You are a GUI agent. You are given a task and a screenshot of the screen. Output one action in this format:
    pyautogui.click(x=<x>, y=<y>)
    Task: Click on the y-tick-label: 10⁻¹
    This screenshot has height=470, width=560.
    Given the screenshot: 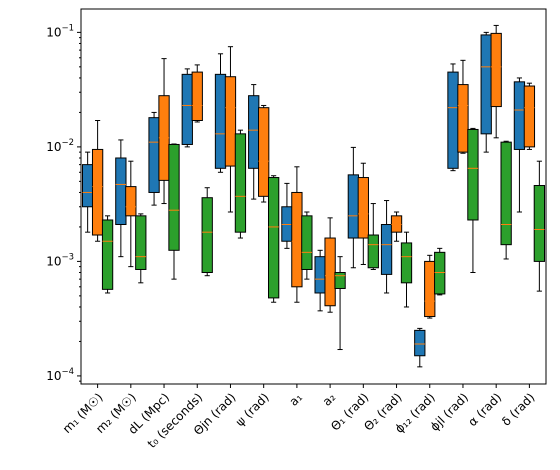 What is the action you would take?
    pyautogui.click(x=60, y=31)
    